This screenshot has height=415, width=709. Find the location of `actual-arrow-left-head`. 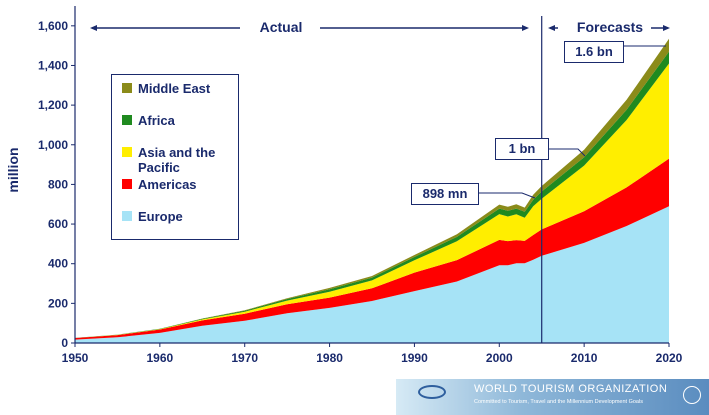

actual-arrow-left-head is located at coordinates (93, 28).